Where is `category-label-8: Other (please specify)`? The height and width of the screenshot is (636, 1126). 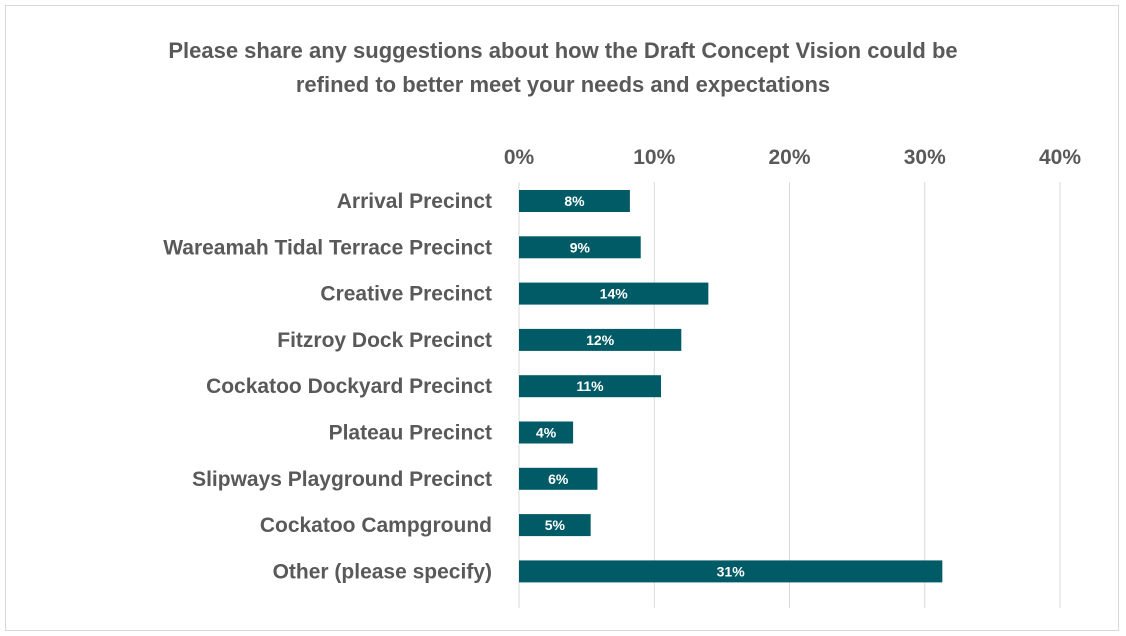
category-label-8: Other (please specify) is located at coordinates (382, 571).